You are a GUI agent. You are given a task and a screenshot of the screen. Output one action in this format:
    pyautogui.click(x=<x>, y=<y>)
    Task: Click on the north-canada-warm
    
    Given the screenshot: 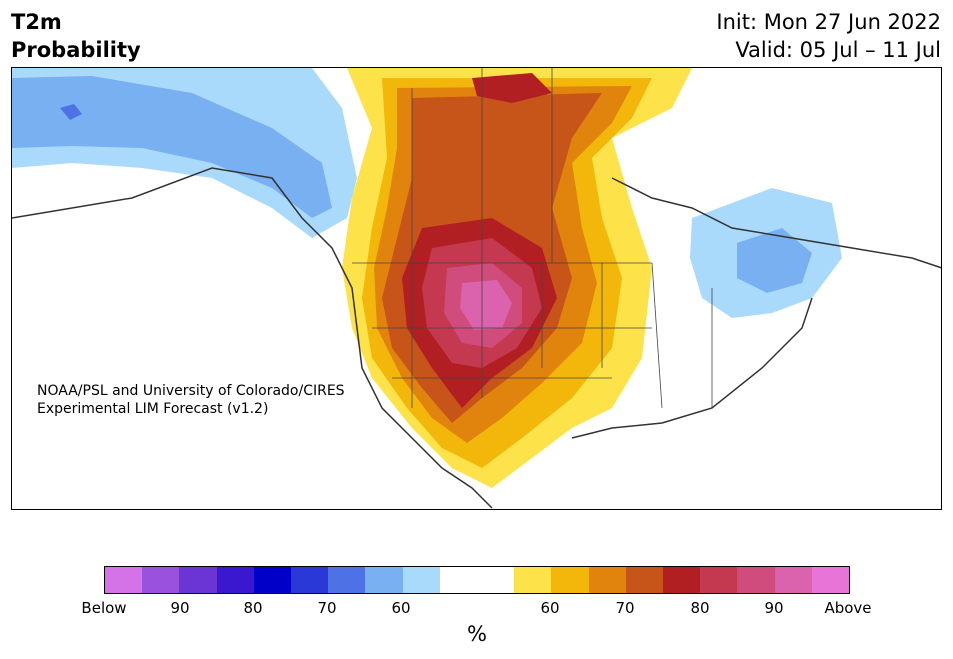 What is the action you would take?
    pyautogui.click(x=512, y=88)
    